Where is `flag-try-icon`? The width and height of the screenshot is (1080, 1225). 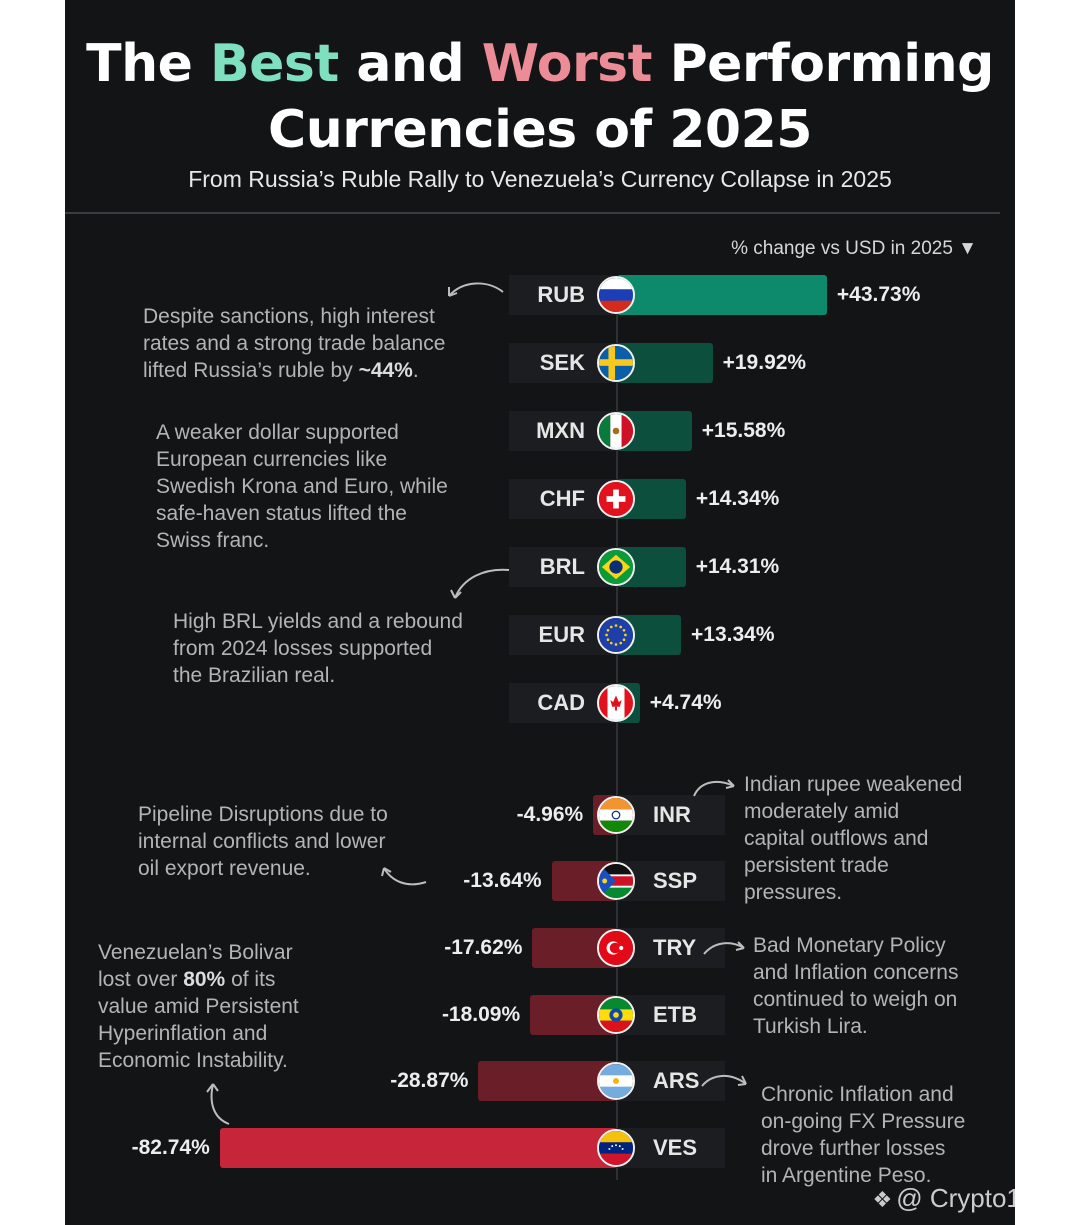 flag-try-icon is located at coordinates (616, 948).